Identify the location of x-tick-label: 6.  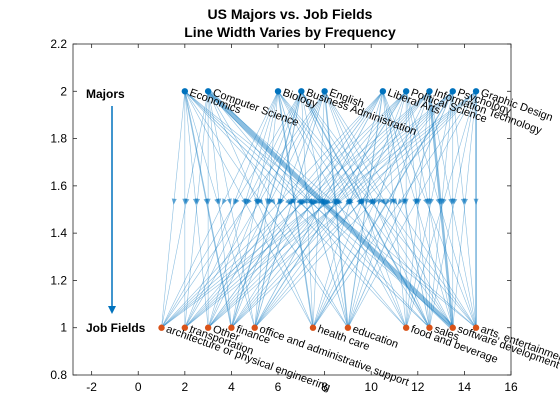
(278, 387).